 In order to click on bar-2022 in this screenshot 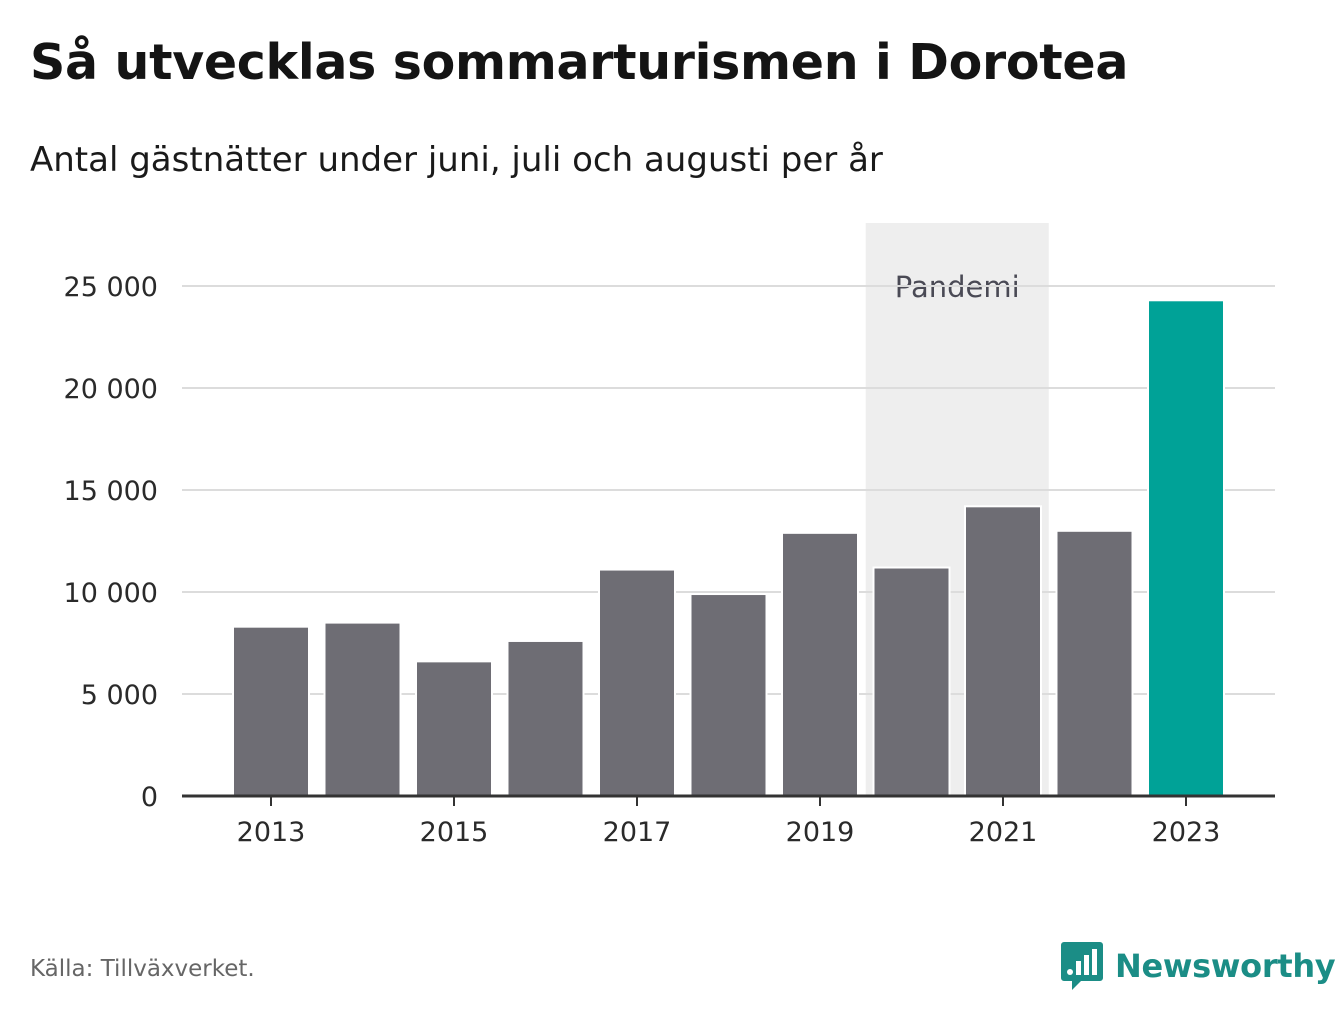, I will do `click(1094, 663)`.